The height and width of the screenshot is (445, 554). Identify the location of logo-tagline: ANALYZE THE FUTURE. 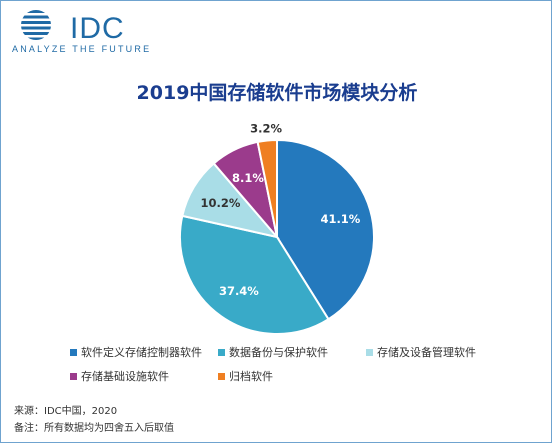
(82, 49).